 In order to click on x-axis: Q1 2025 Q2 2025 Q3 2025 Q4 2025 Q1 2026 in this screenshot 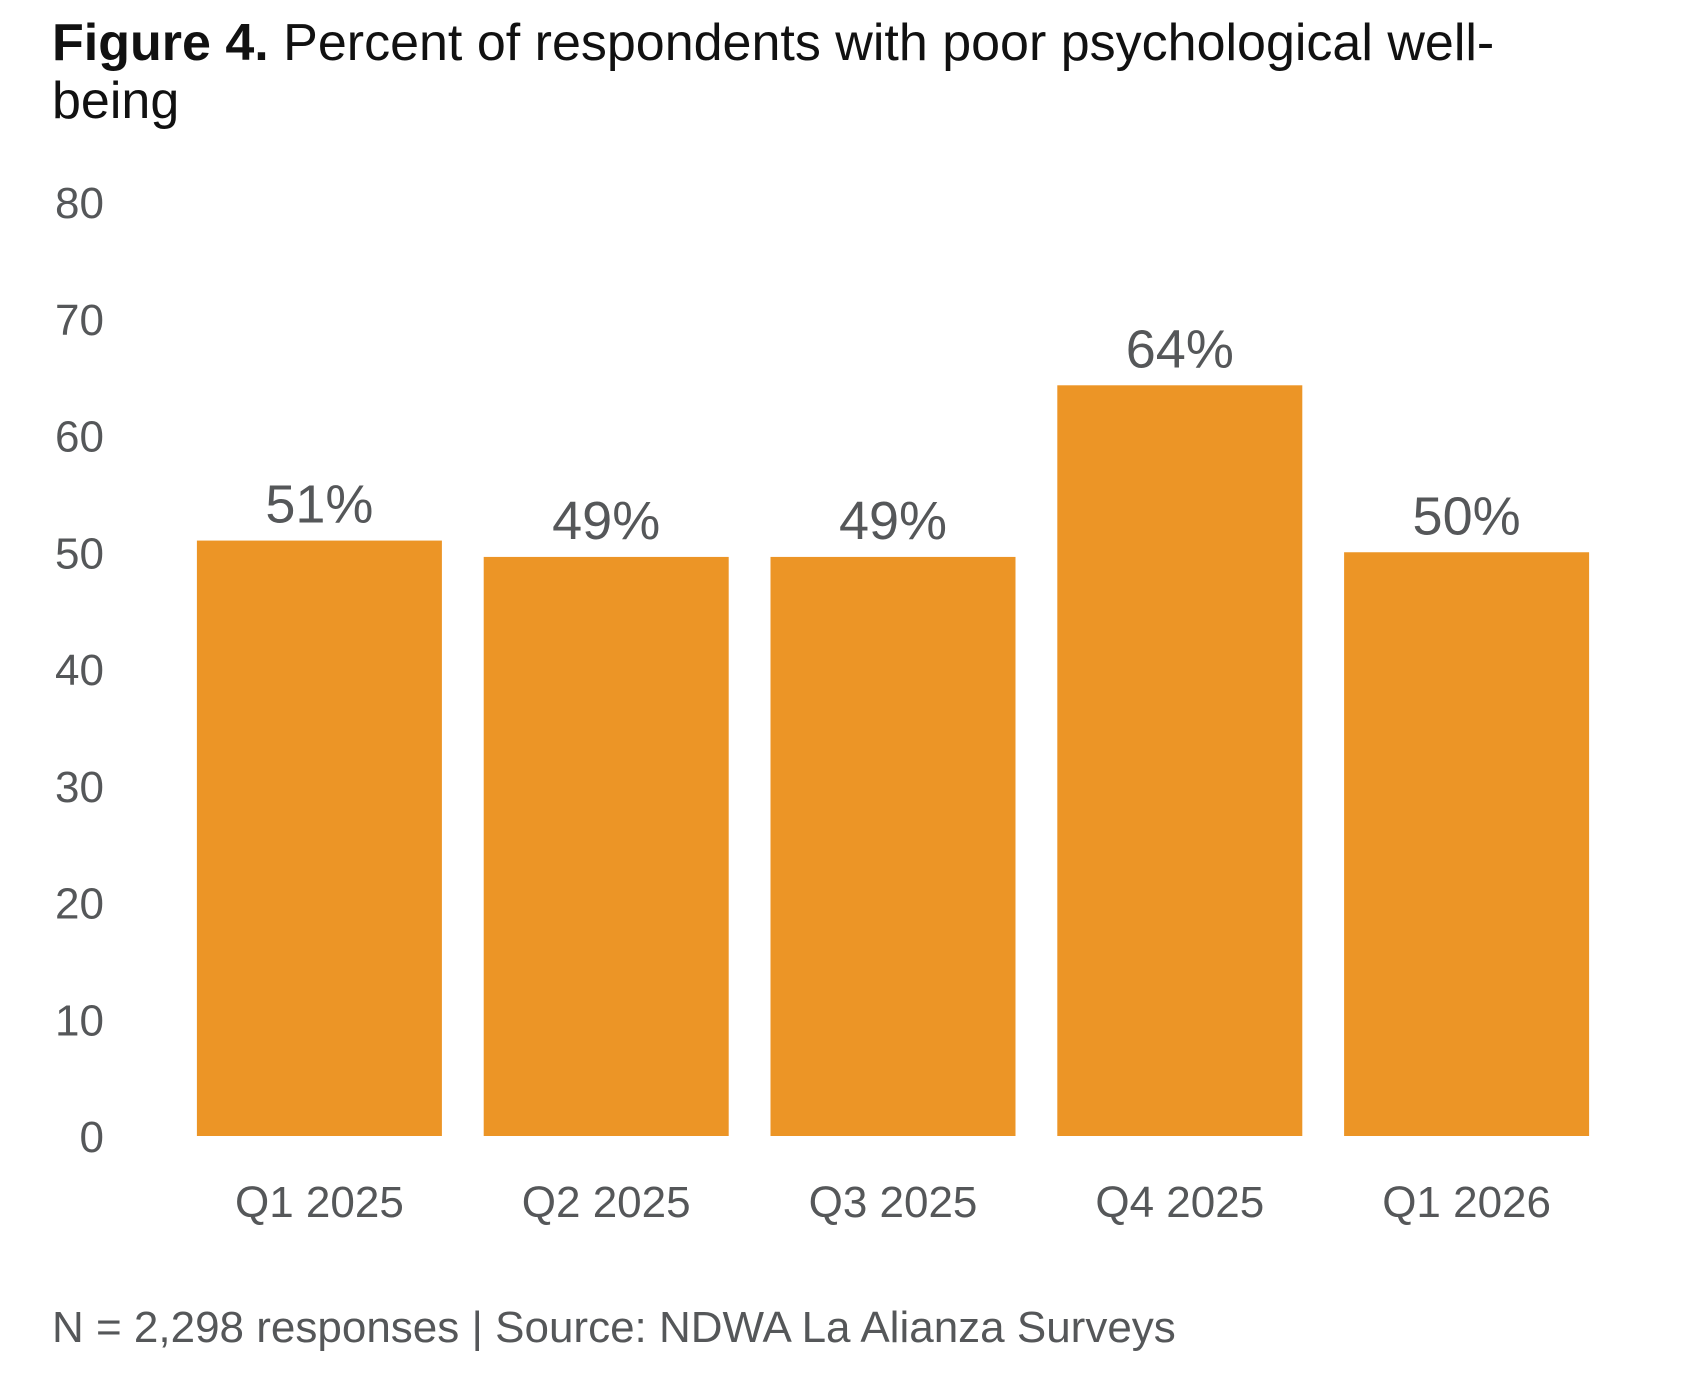, I will do `click(893, 1202)`.